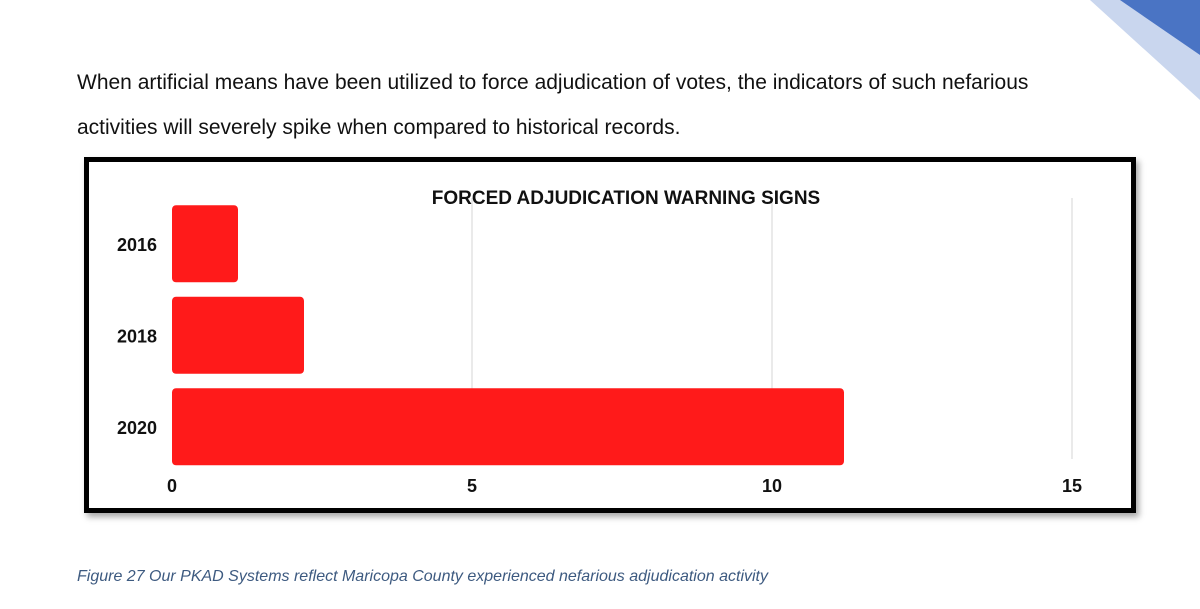  Describe the element at coordinates (172, 486) in the screenshot. I see `x-tick-label: 0` at that location.